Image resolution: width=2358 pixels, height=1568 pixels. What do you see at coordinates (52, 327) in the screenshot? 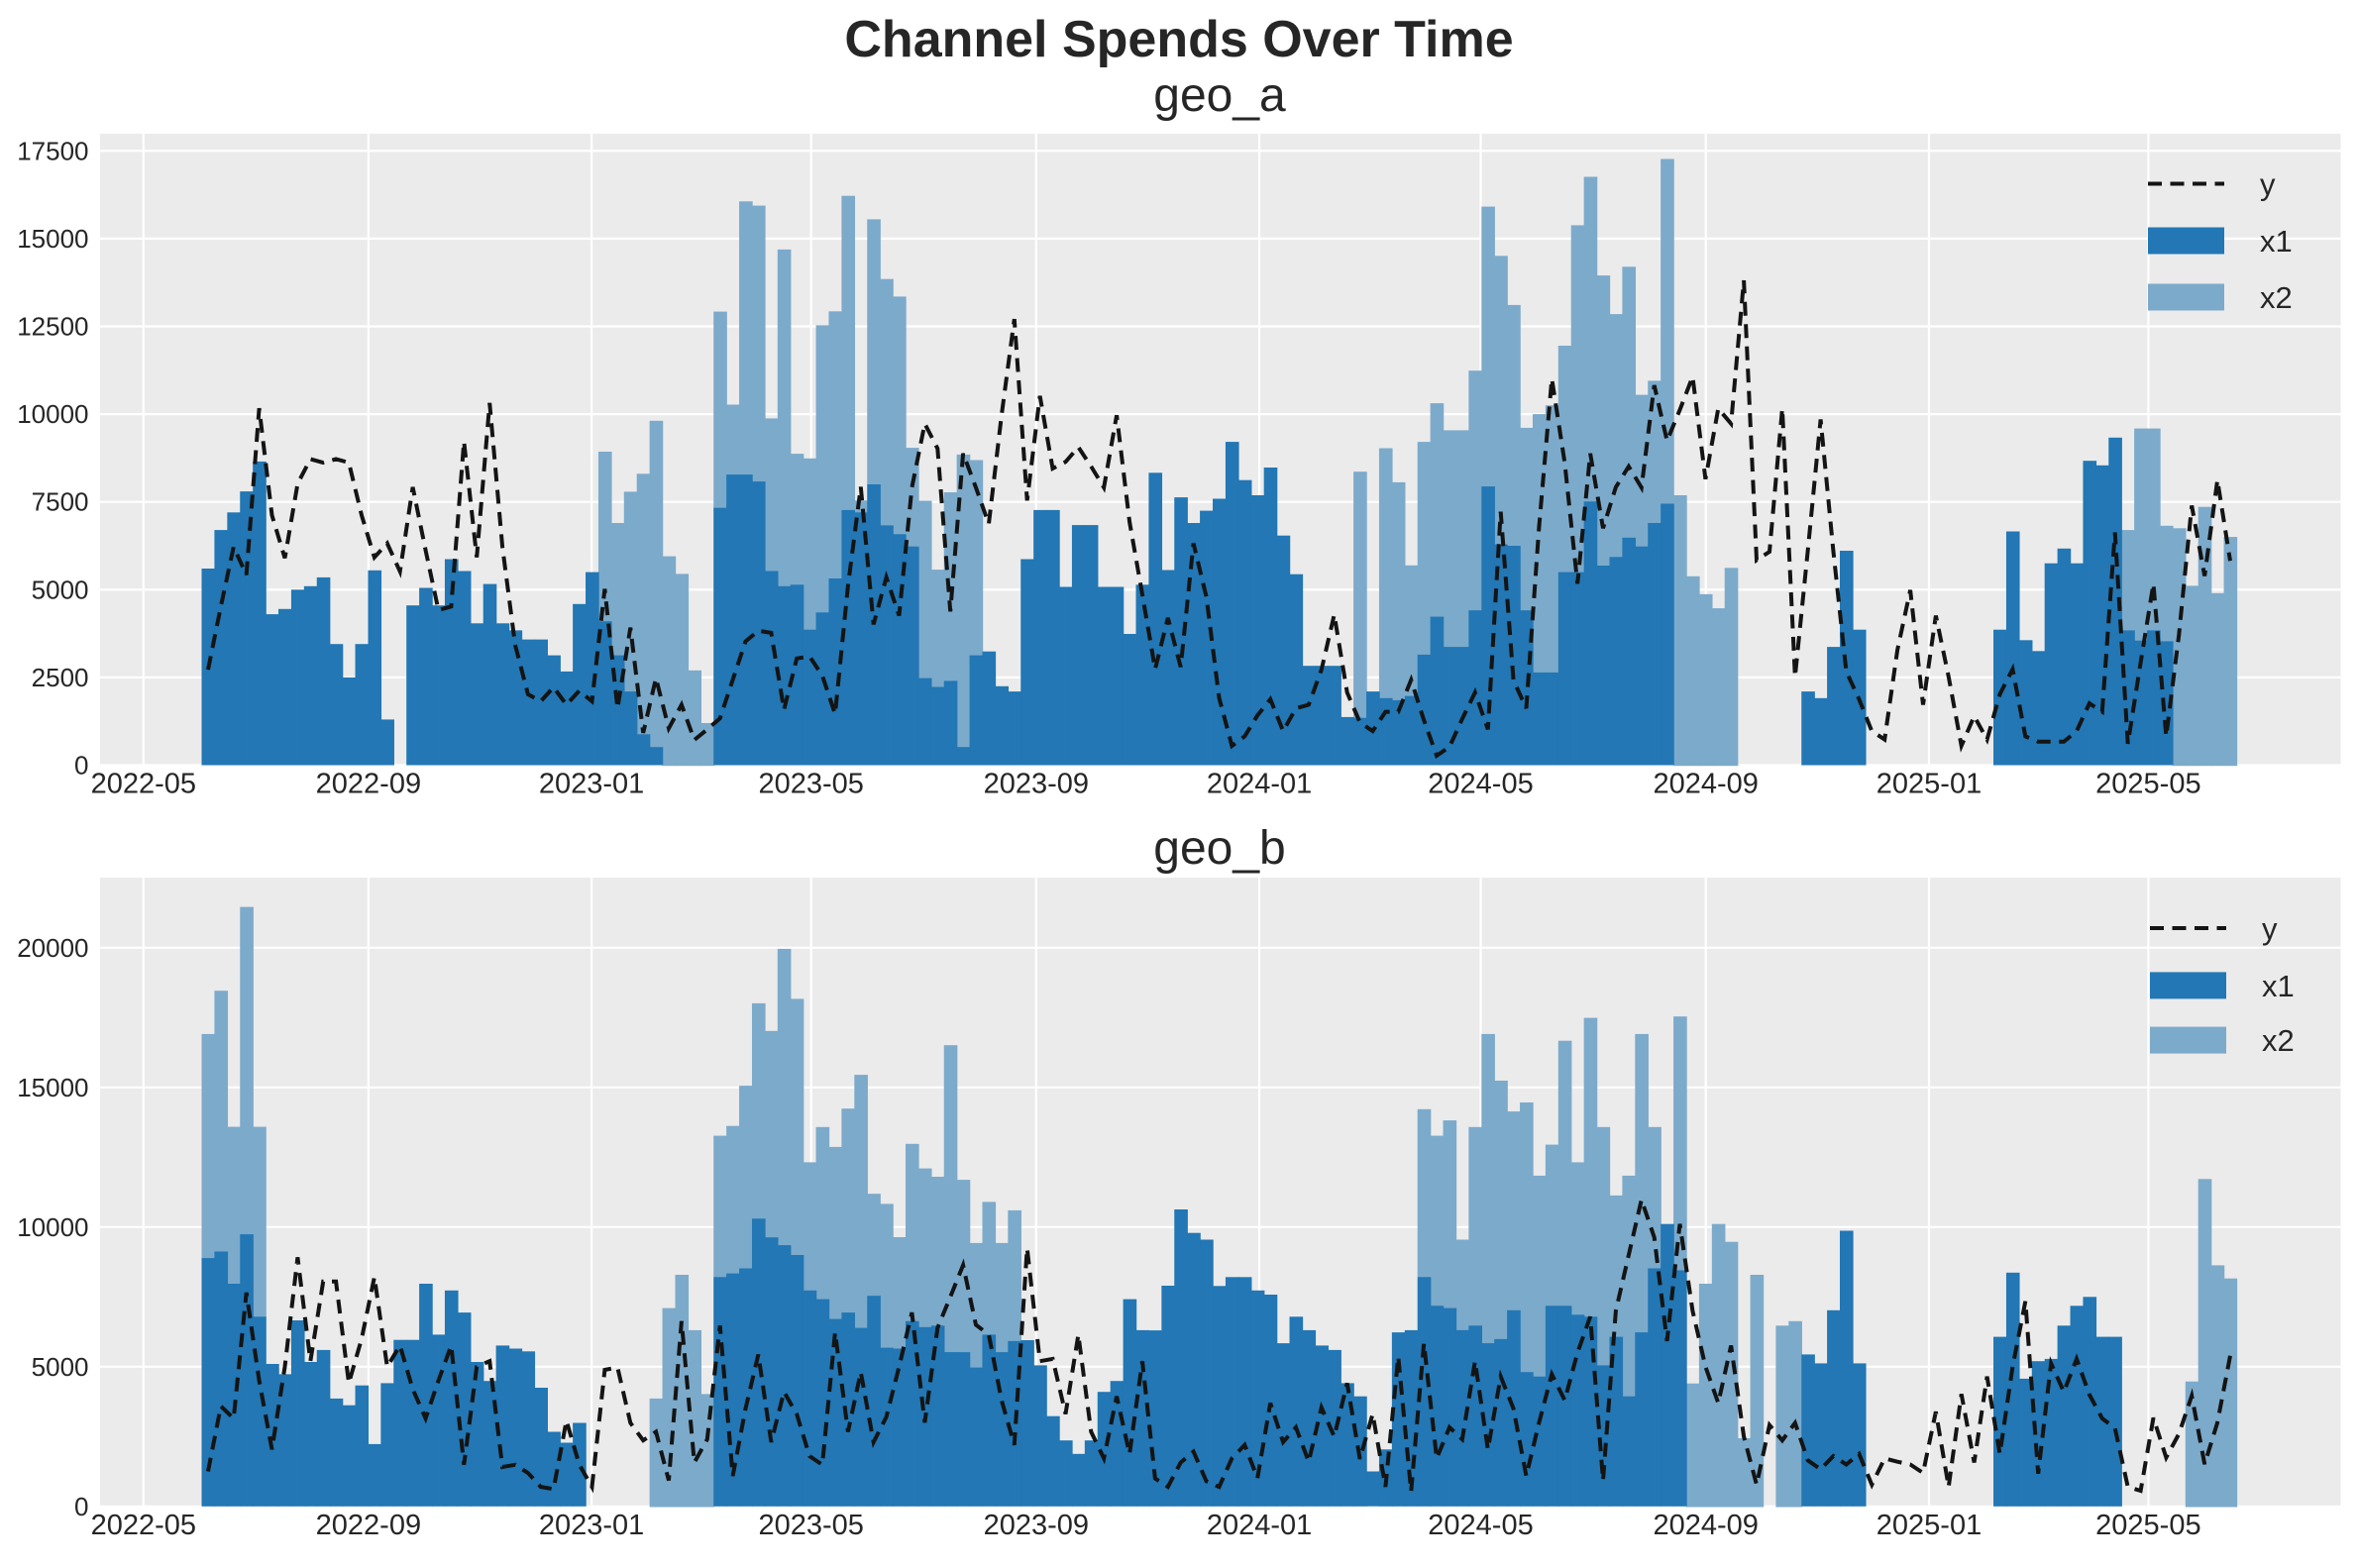
I see `svg-text: 12500` at bounding box center [52, 327].